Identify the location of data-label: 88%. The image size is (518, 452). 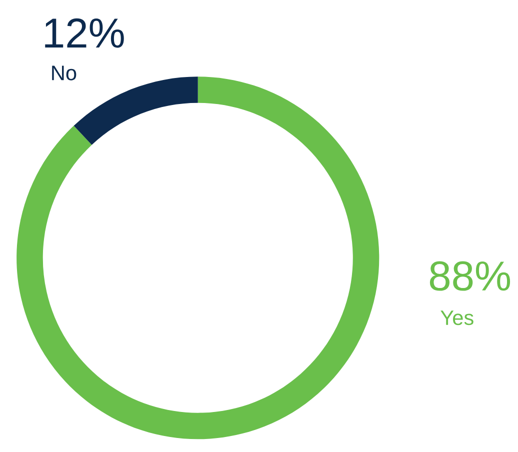
(470, 276).